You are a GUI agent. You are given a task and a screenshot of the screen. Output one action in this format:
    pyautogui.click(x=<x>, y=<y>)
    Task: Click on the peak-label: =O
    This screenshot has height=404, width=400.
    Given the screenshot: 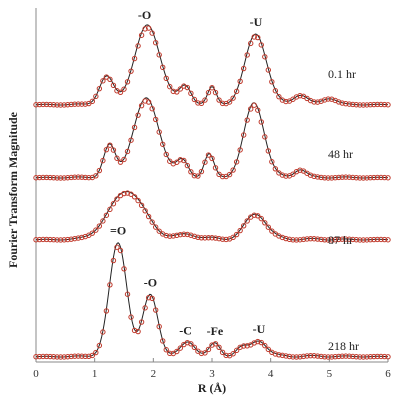 What is the action you would take?
    pyautogui.click(x=118, y=231)
    